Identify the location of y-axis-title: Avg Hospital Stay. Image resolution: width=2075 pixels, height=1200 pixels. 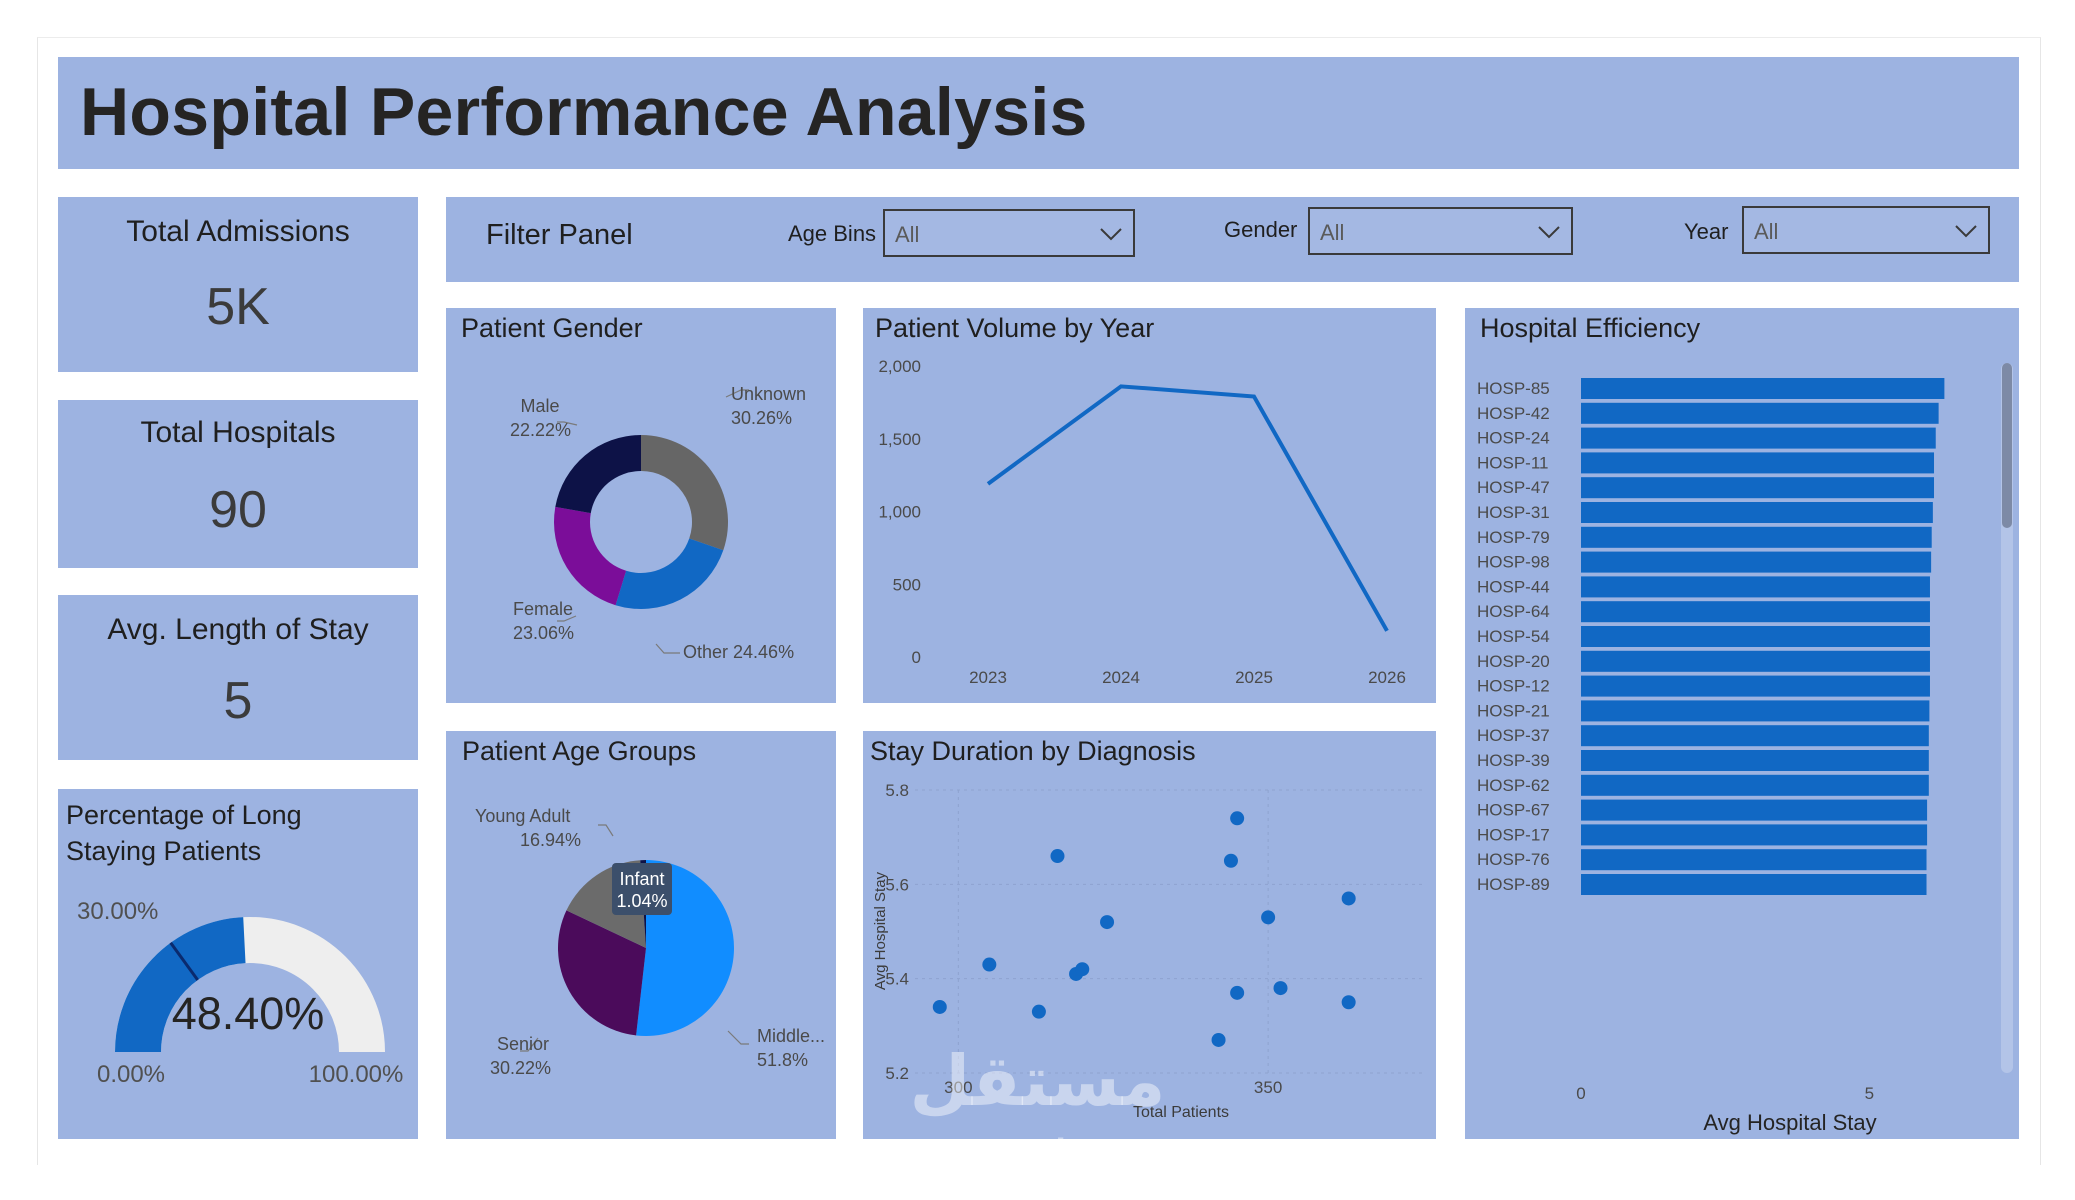
(880, 930).